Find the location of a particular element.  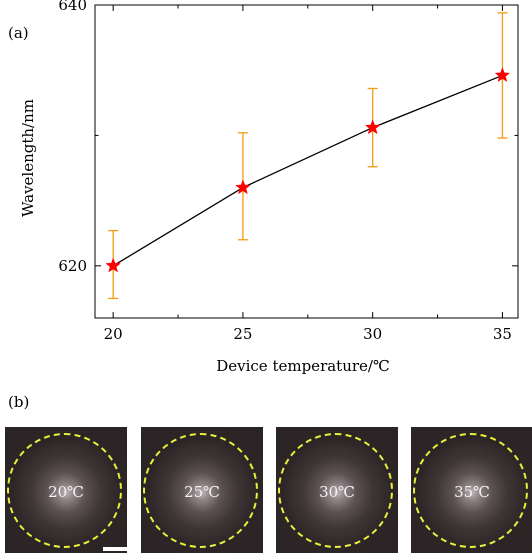

panel-b-label: (b) is located at coordinates (19, 402).